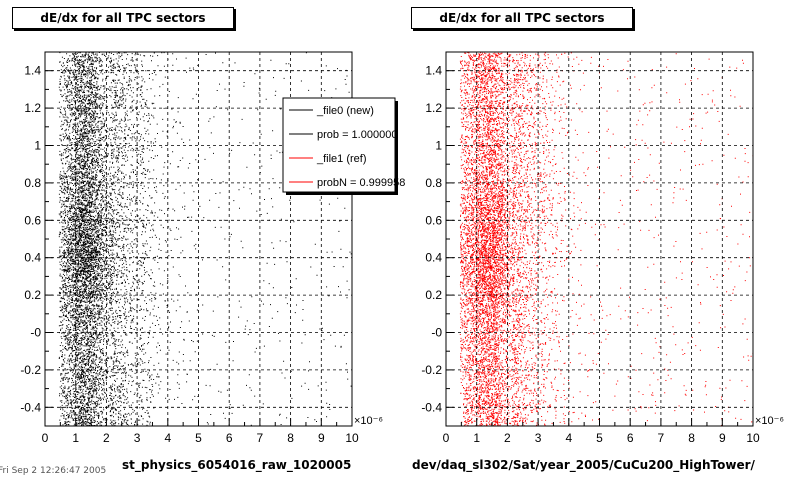  What do you see at coordinates (345, 111) in the screenshot?
I see `legend-entry-label: _file0 (new)` at bounding box center [345, 111].